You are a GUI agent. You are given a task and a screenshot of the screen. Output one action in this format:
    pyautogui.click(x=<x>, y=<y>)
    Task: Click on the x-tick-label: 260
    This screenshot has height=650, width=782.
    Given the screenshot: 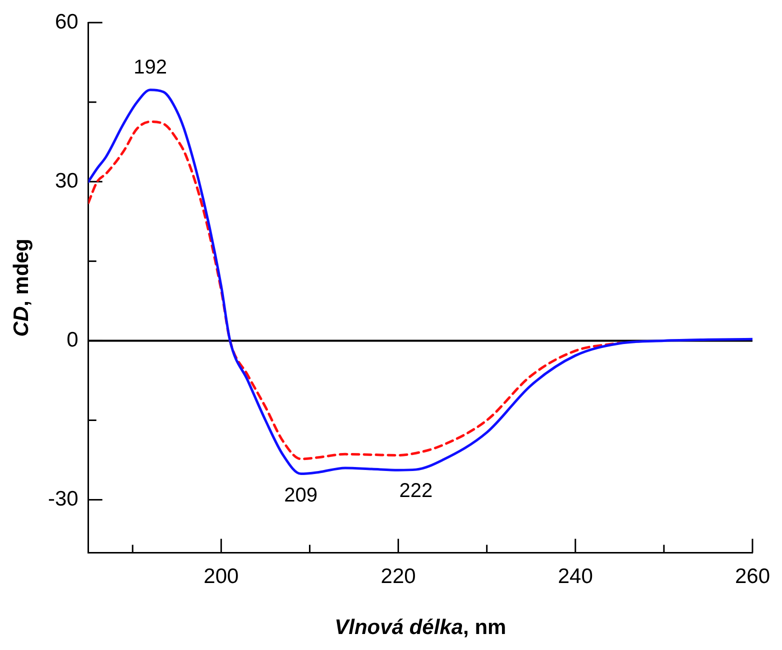 What is the action you would take?
    pyautogui.click(x=752, y=576)
    